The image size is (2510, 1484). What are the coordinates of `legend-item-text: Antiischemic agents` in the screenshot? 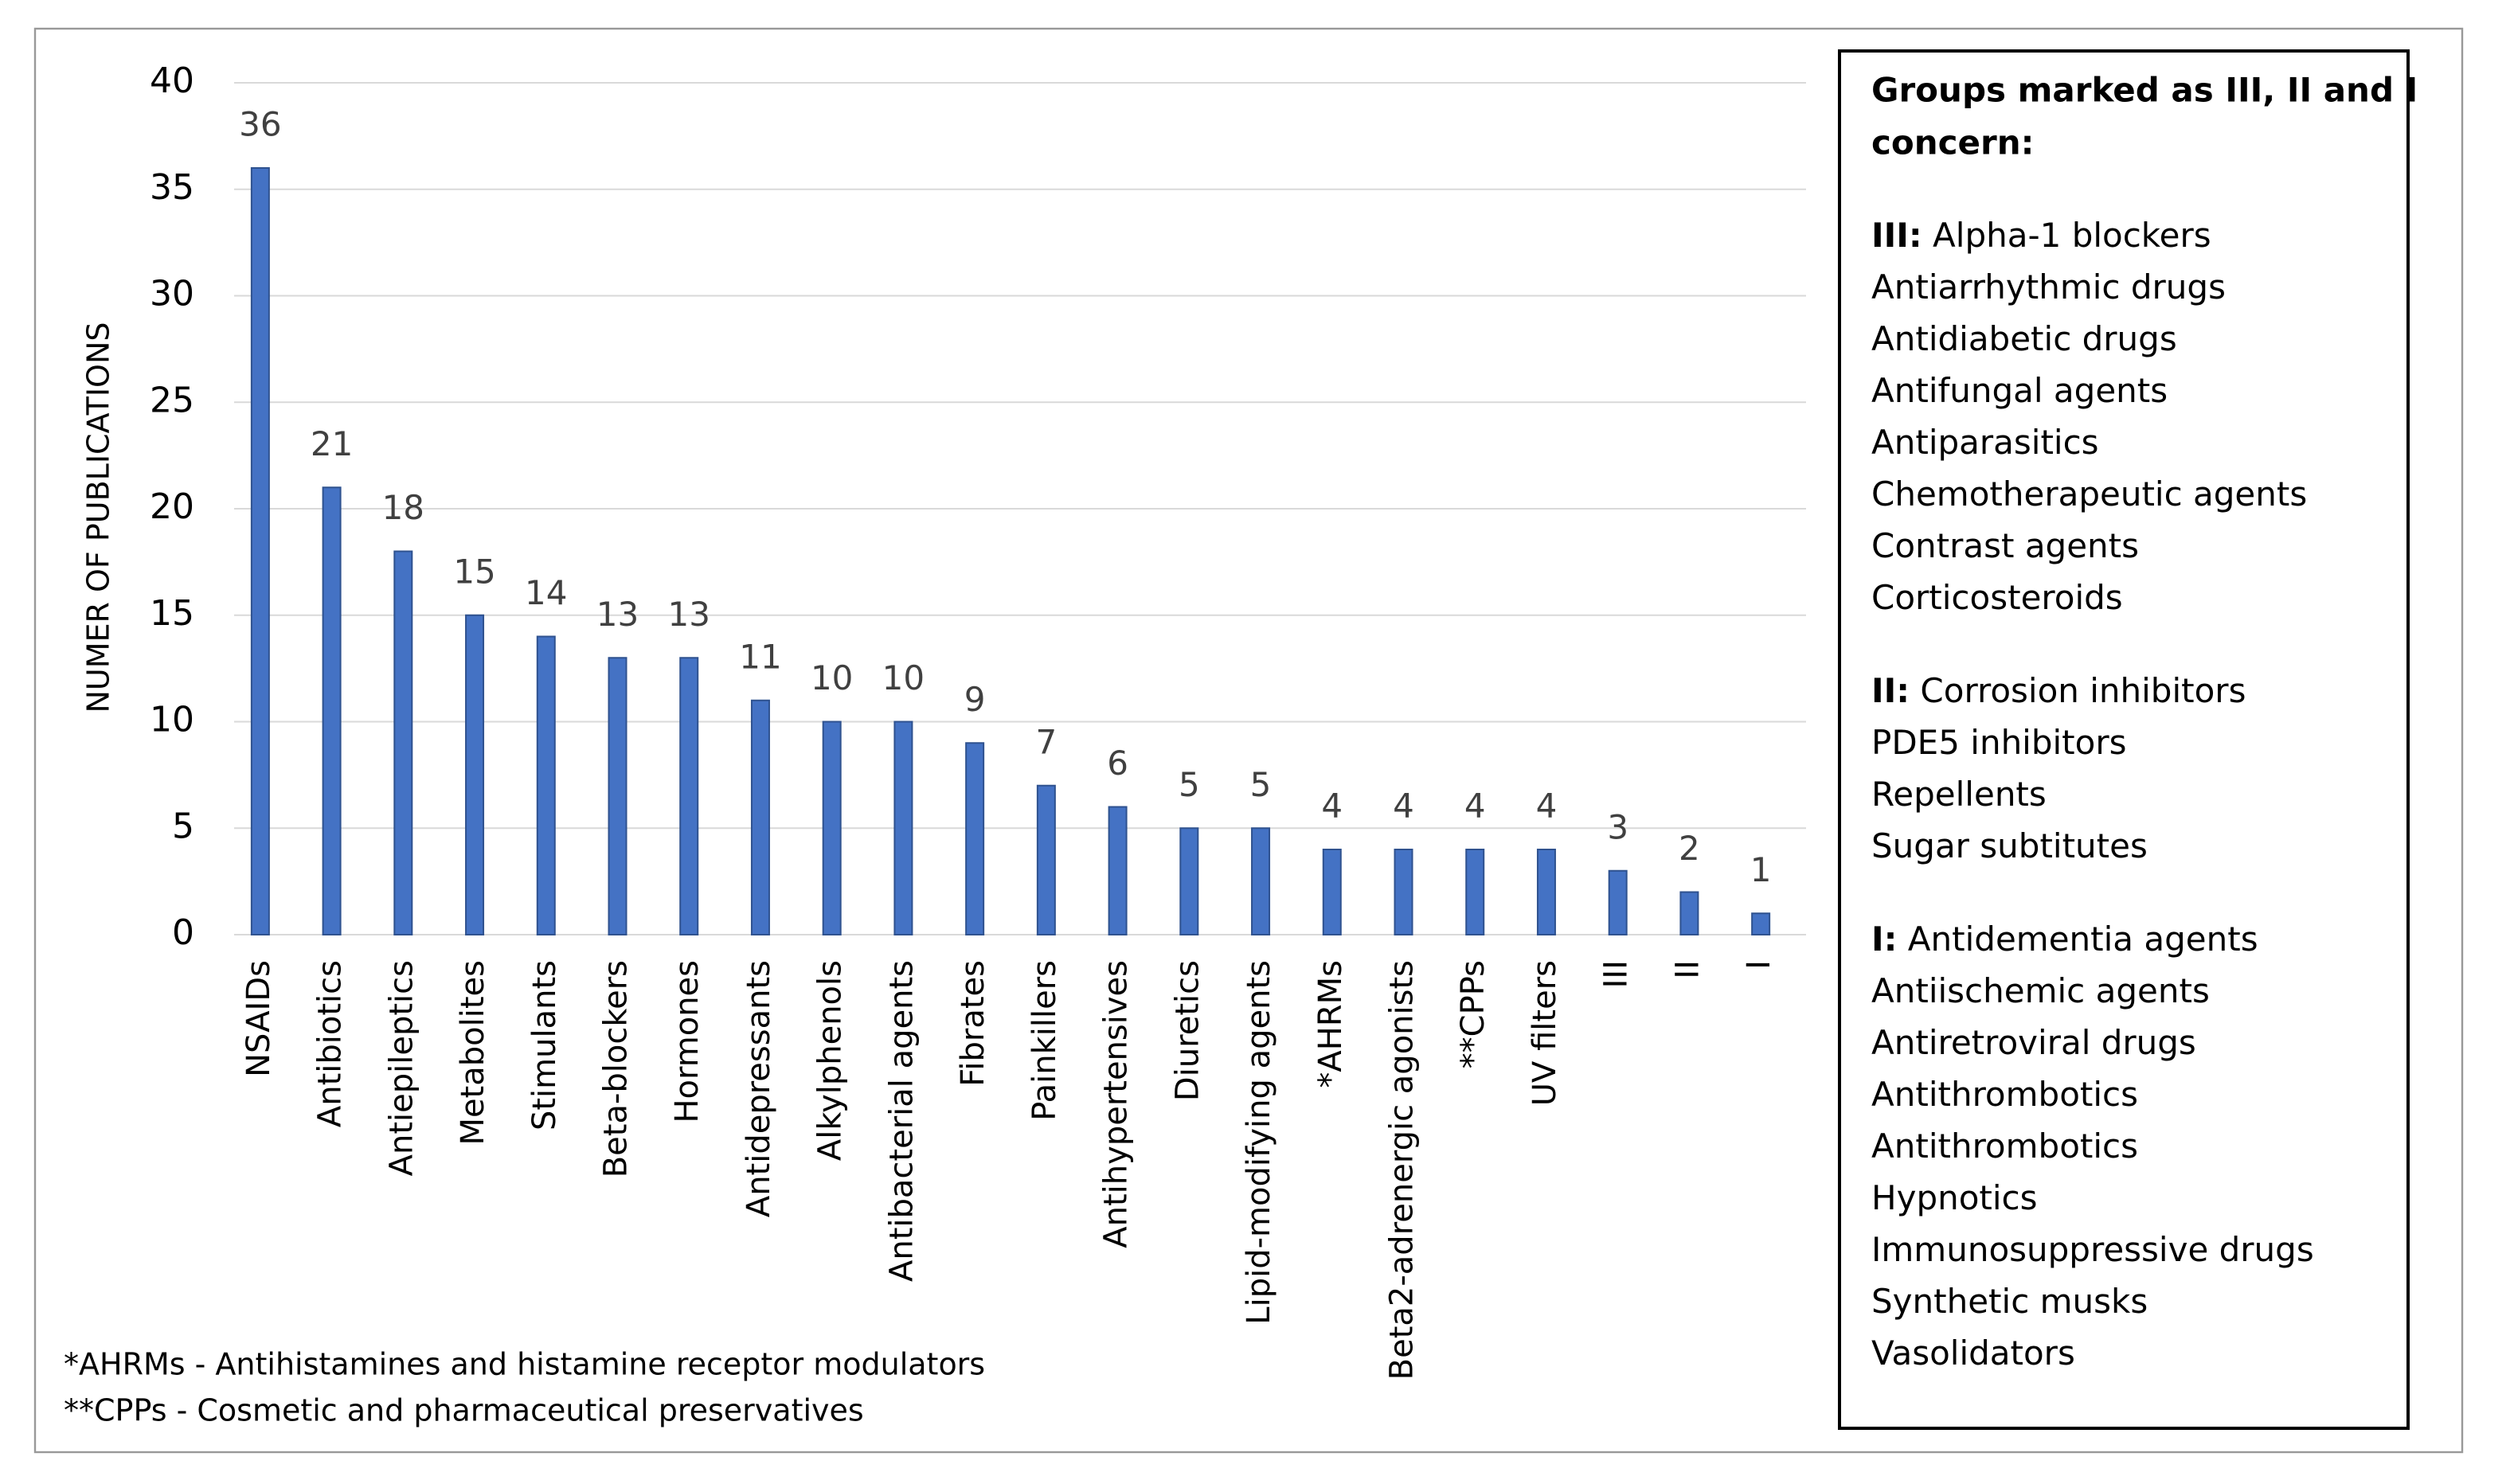 It's located at (2040, 990).